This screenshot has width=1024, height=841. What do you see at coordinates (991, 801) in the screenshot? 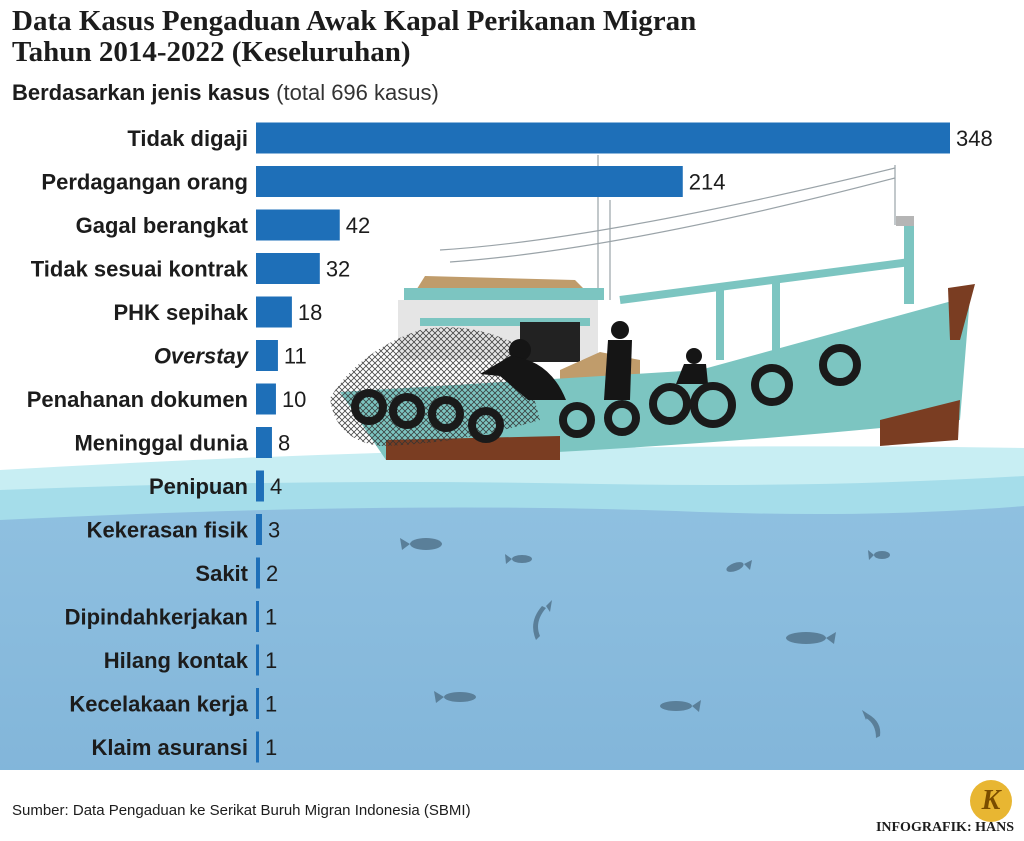
I see `kompas-logo: K` at bounding box center [991, 801].